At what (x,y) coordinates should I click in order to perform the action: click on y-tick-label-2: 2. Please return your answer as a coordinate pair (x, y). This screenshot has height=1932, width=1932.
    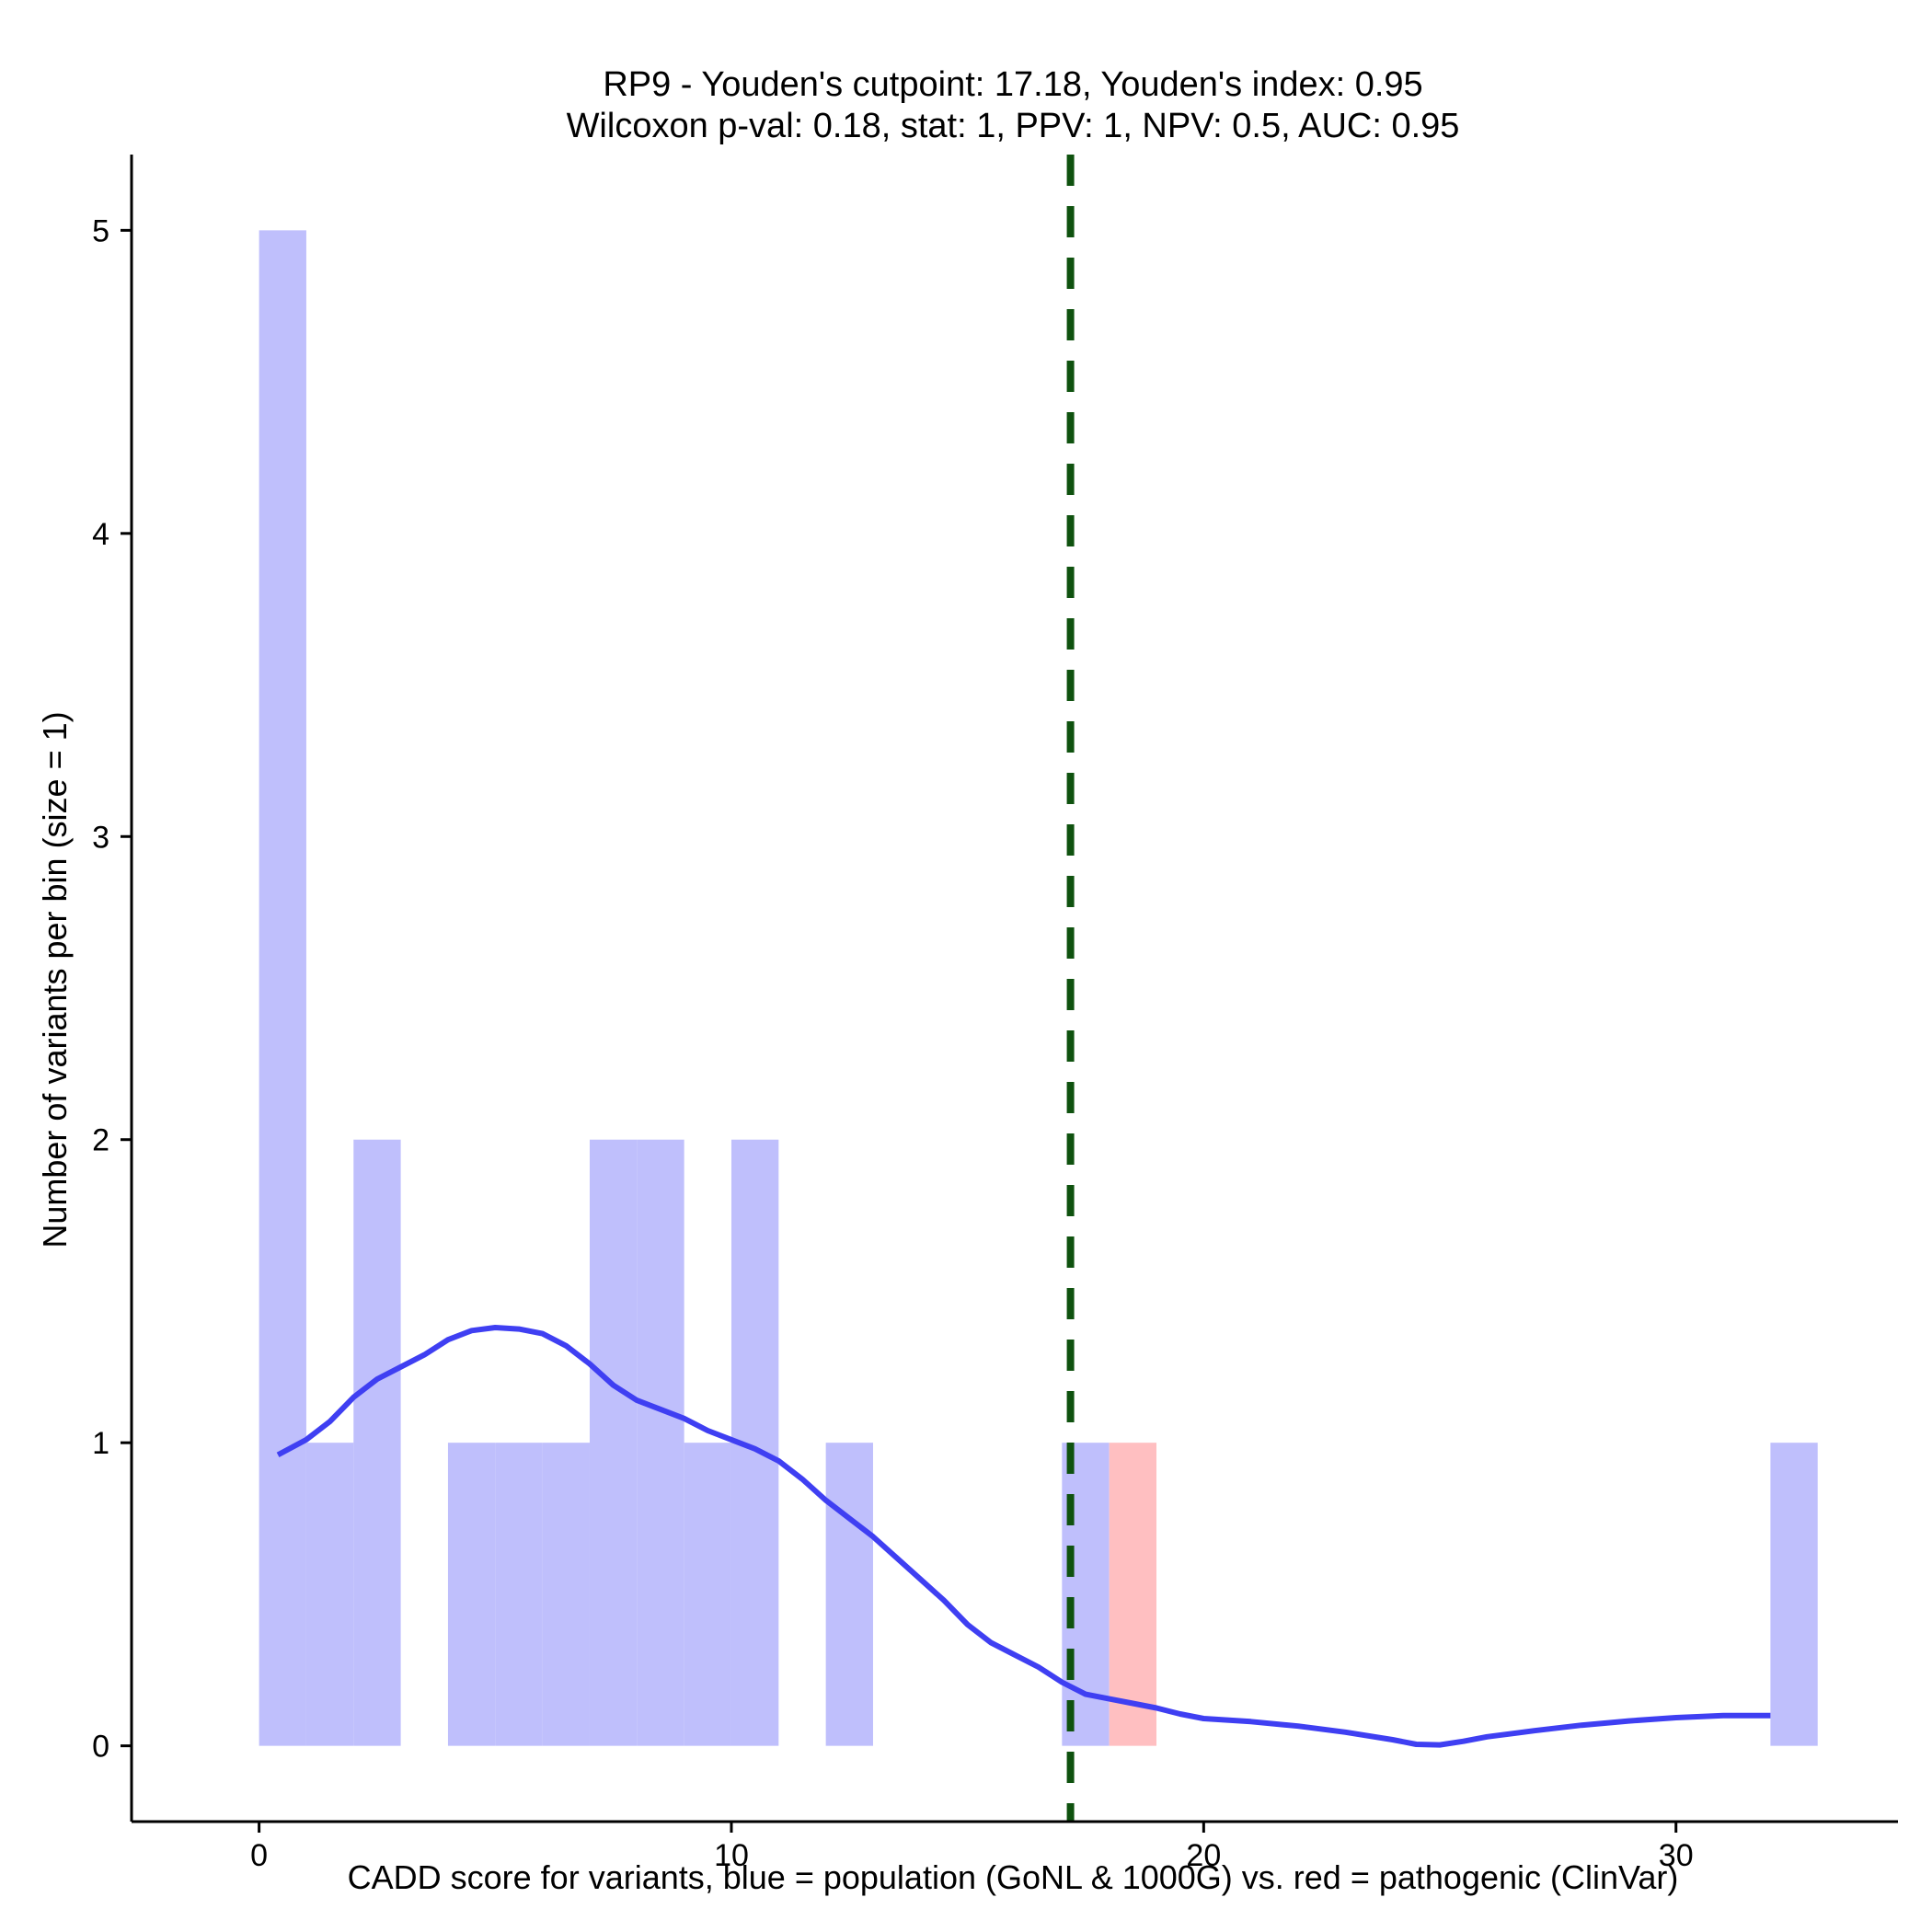
    Looking at the image, I should click on (100, 1140).